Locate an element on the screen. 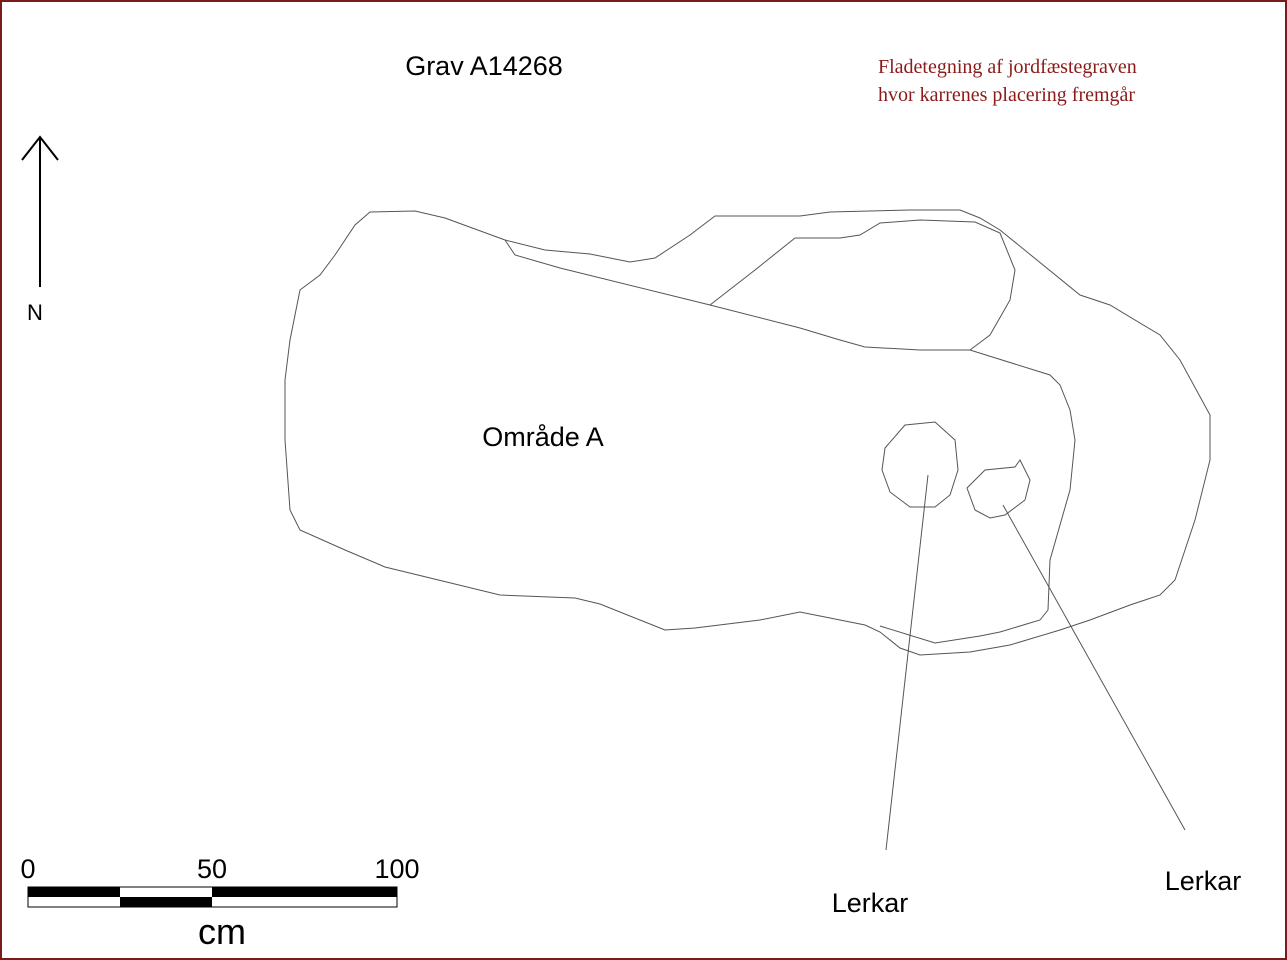 The height and width of the screenshot is (960, 1287). north-arrow is located at coordinates (40, 211).